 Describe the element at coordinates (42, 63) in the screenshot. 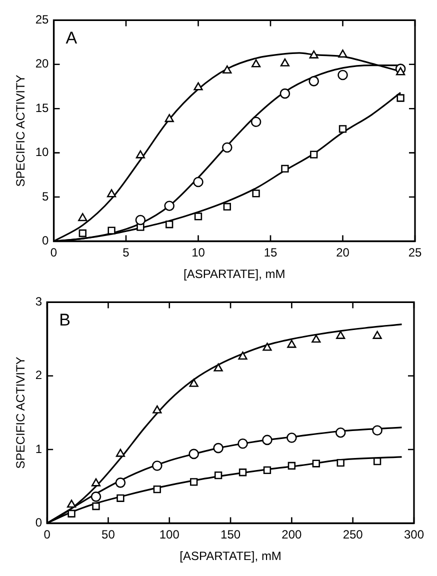

I see `y-tick-label: 20` at that location.